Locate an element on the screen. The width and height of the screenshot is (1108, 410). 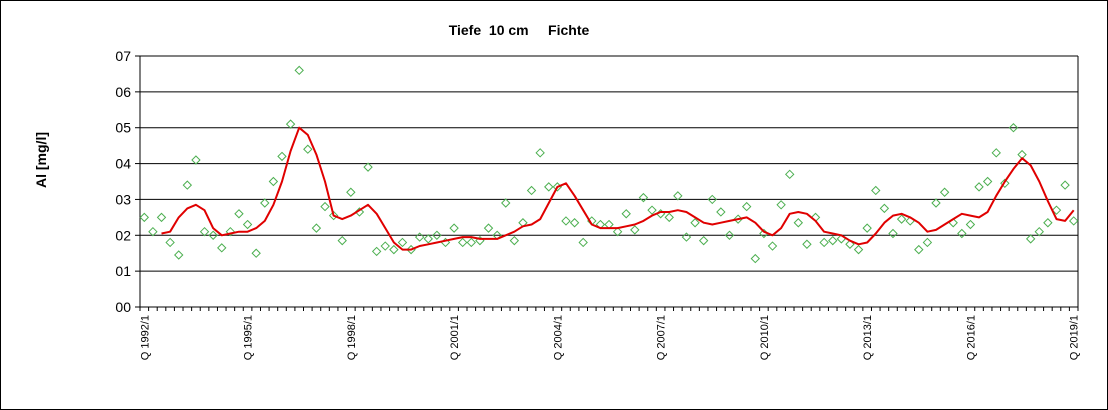
x-tick-label: Q 1995/1 is located at coordinates (249, 337).